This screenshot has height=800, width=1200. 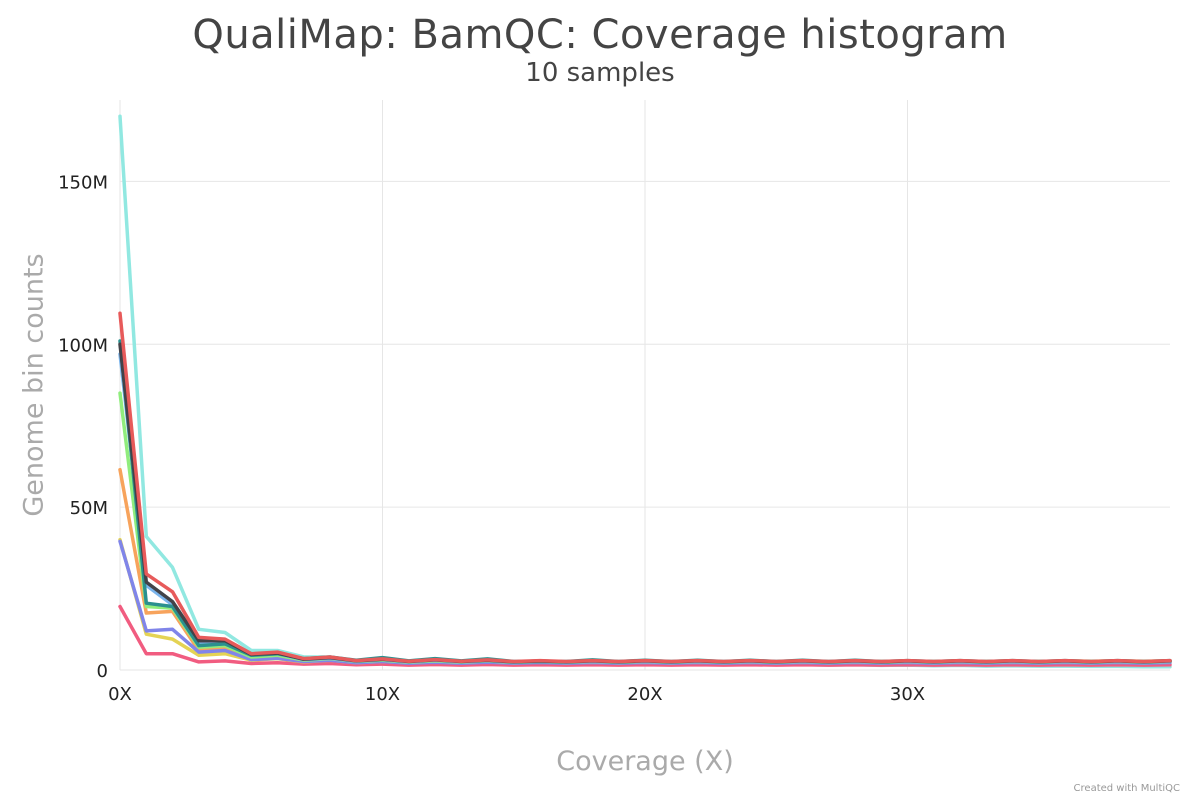 What do you see at coordinates (89, 508) in the screenshot?
I see `y-tick-label: 50M` at bounding box center [89, 508].